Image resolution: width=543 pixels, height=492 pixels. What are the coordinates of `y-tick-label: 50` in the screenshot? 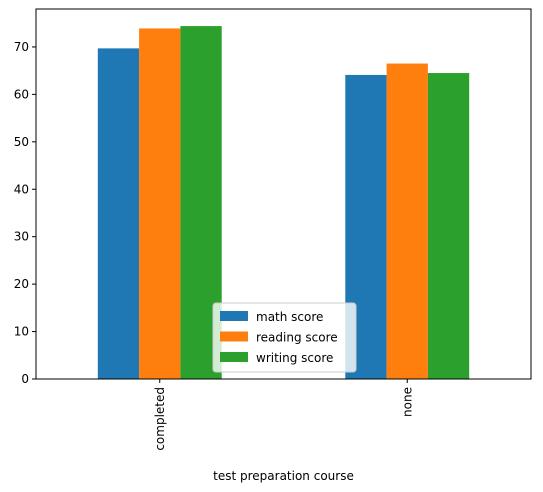 It's located at (21, 142).